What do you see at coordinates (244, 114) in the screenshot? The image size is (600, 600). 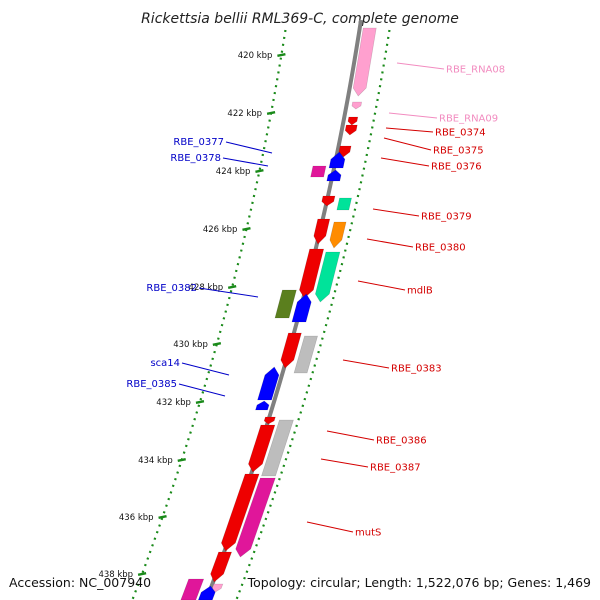 I see `kbp-tick-label: 422 kbp` at bounding box center [244, 114].